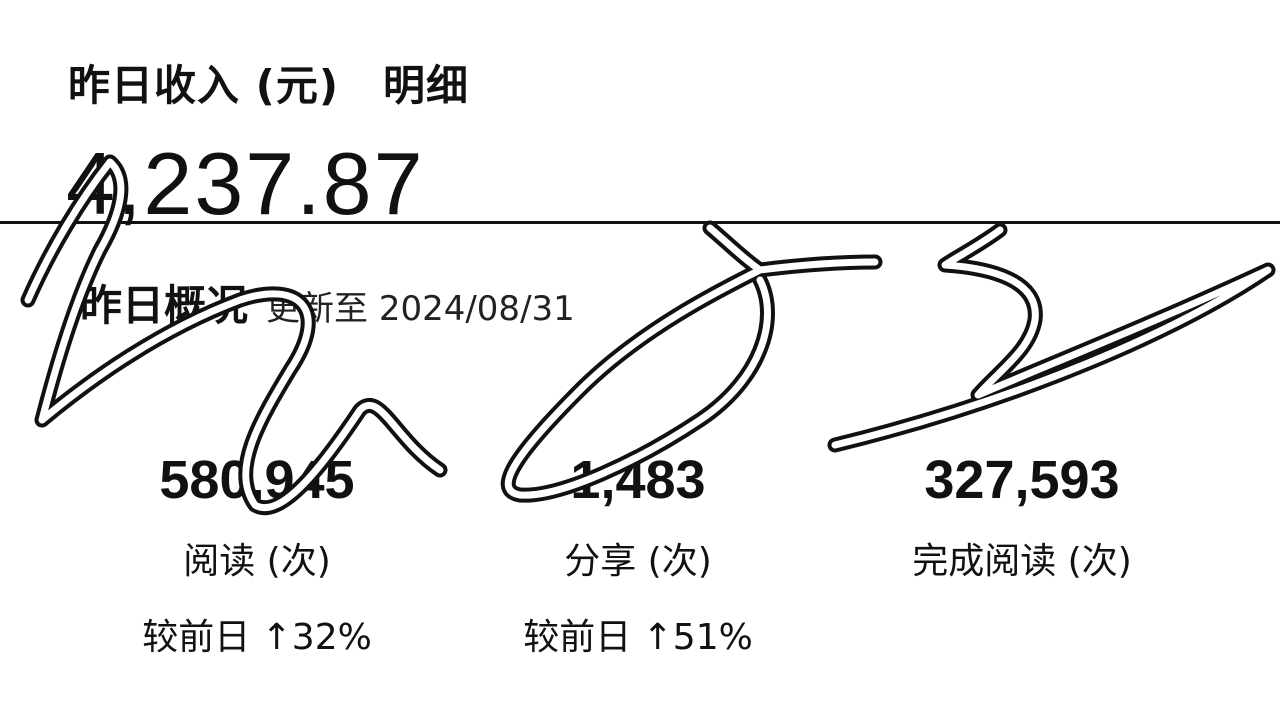  Describe the element at coordinates (257, 561) in the screenshot. I see `stat-label: 阅读 (次)` at that location.